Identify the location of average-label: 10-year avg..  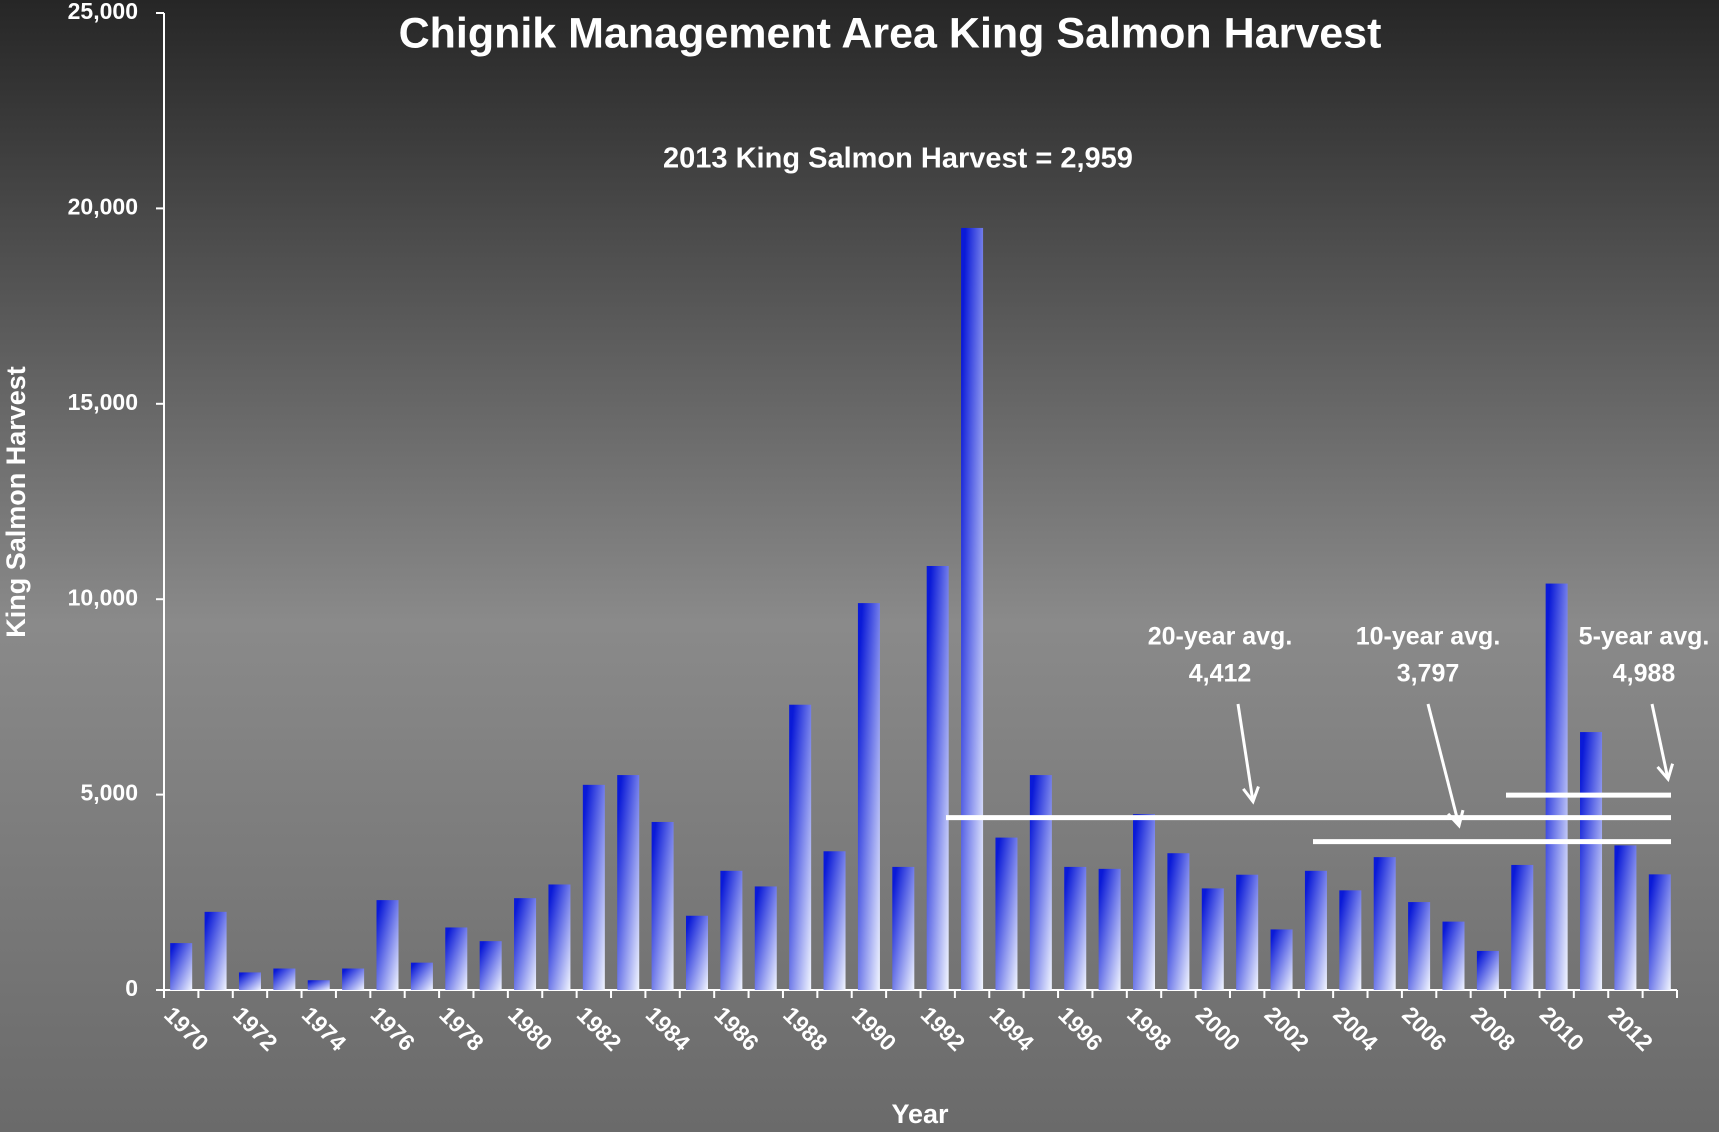
(1428, 637).